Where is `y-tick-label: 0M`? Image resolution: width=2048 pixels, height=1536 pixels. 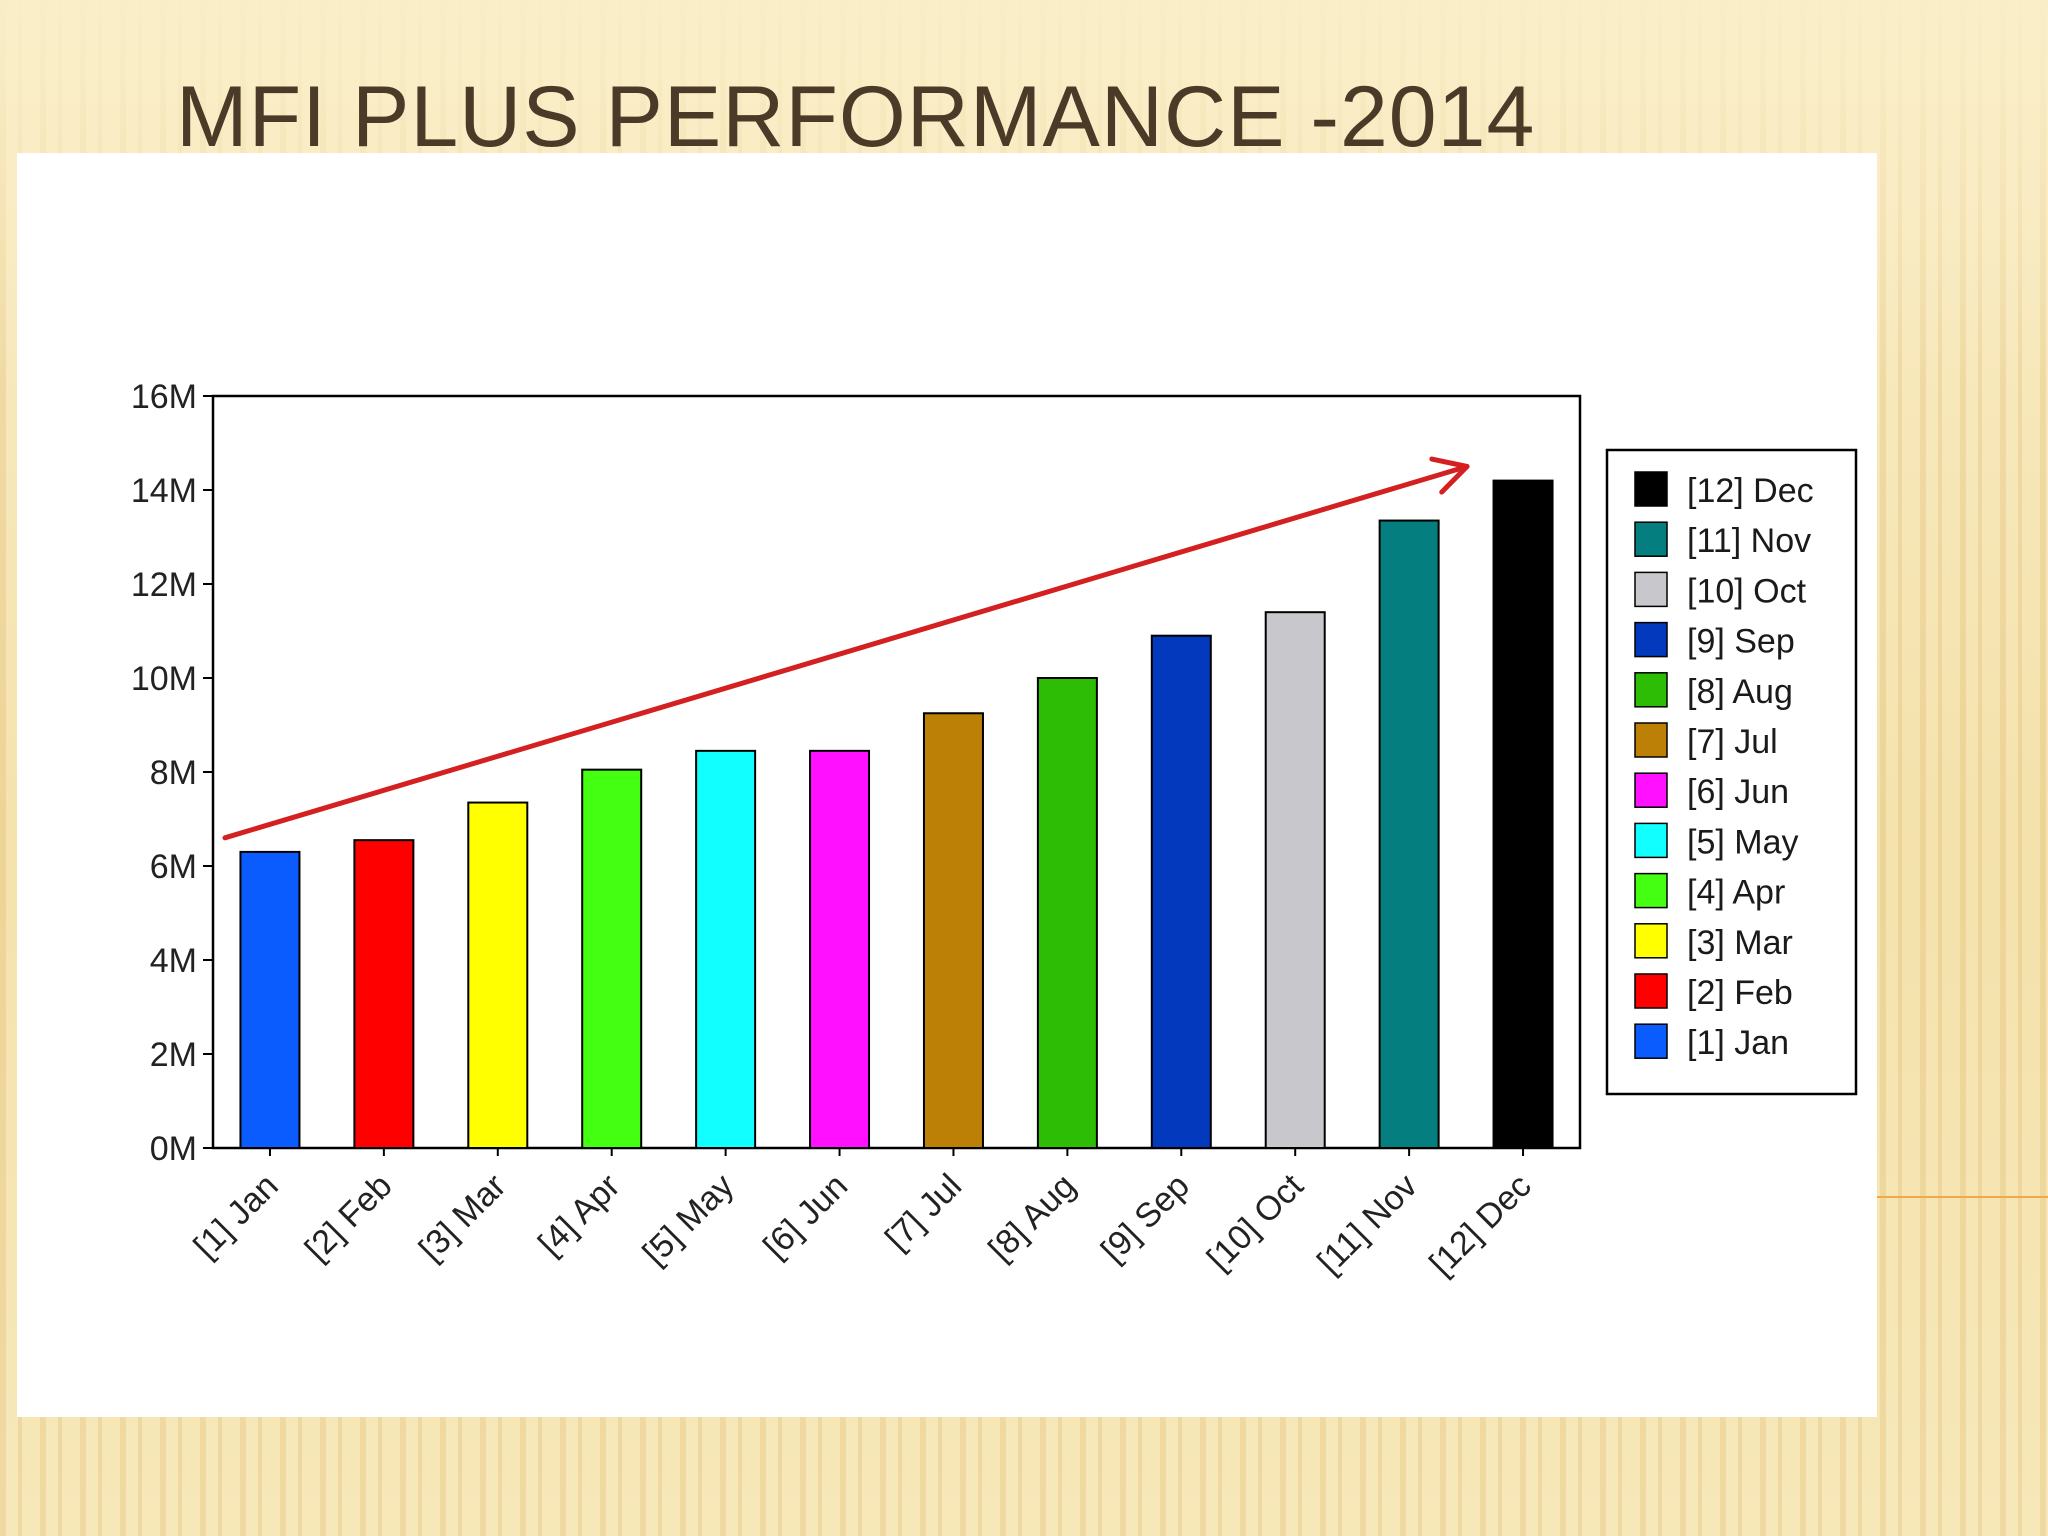
y-tick-label: 0M is located at coordinates (173, 1149).